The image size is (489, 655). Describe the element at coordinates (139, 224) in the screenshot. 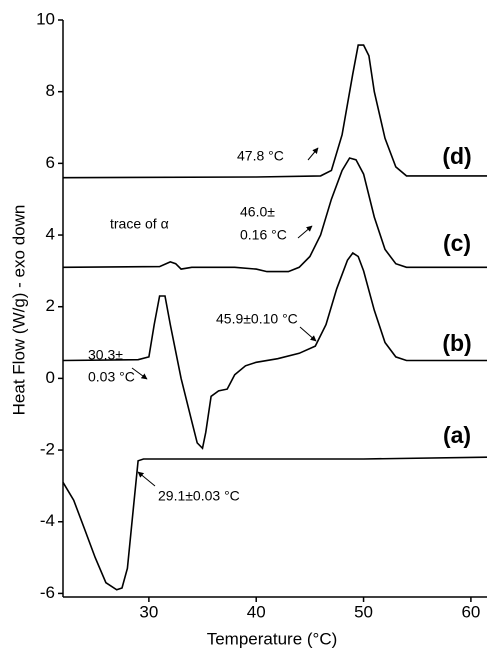

I see `annotation: trace of α` at that location.